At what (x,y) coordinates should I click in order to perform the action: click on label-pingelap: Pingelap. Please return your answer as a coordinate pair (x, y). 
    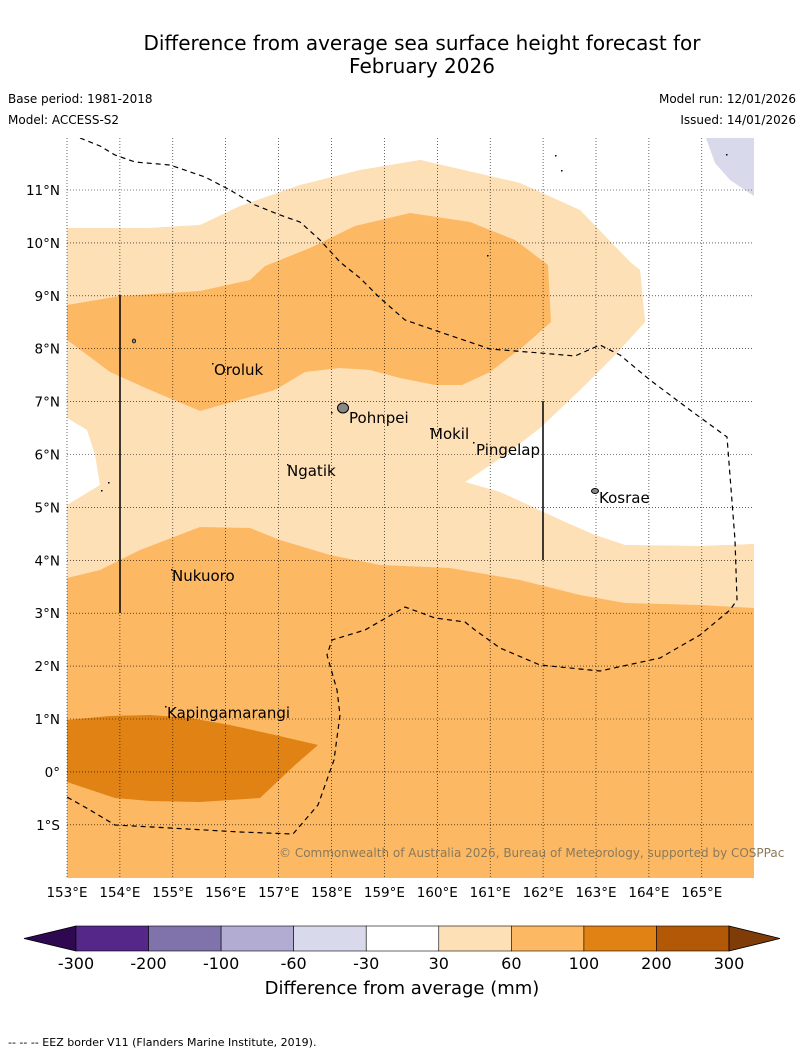
    Looking at the image, I should click on (508, 450).